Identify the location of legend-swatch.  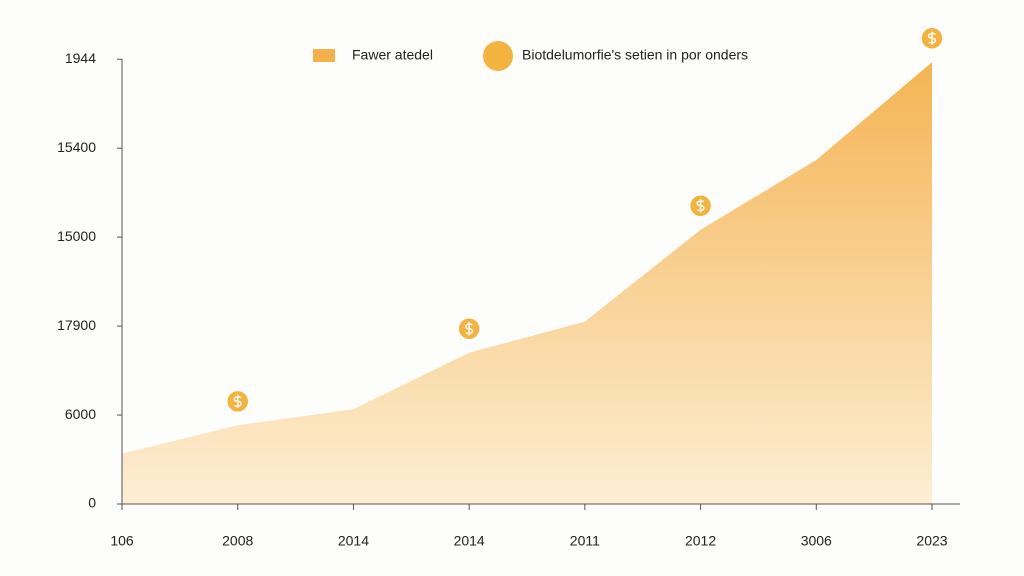
(324, 55).